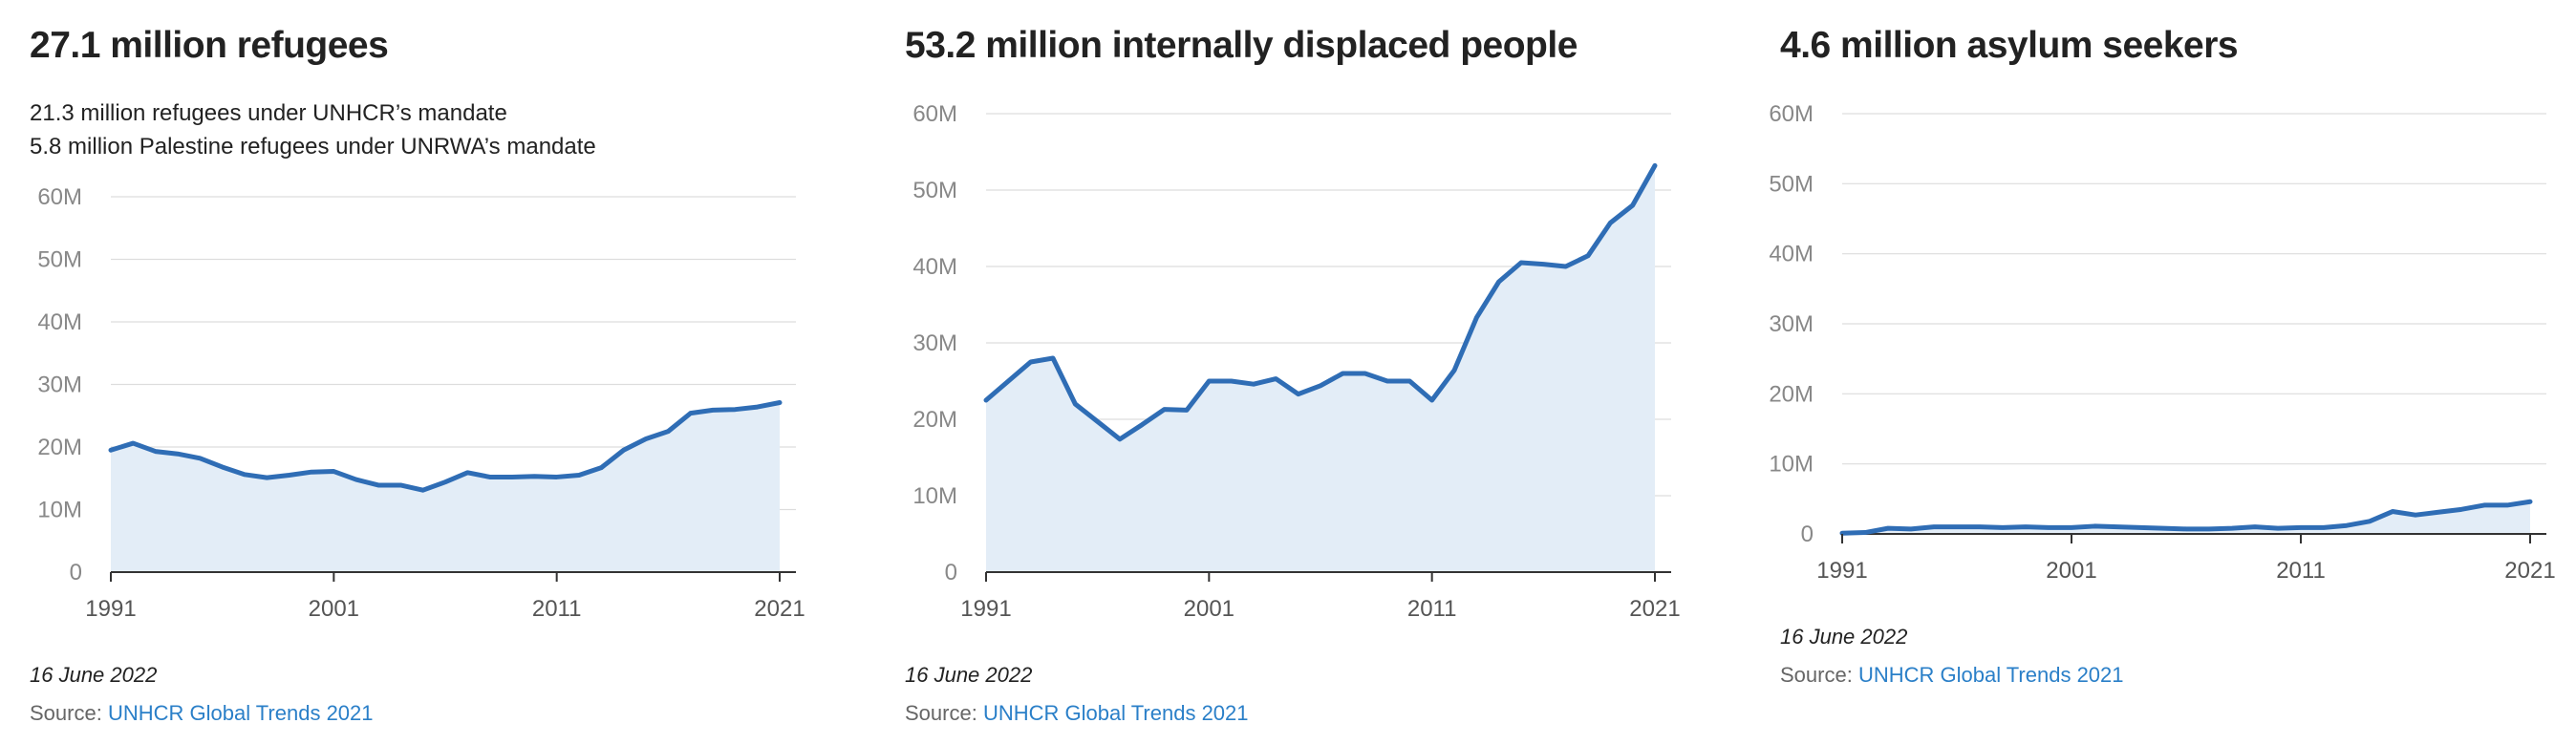 The image size is (2576, 745). What do you see at coordinates (209, 45) in the screenshot?
I see `chart-title: 27.1 million refugees` at bounding box center [209, 45].